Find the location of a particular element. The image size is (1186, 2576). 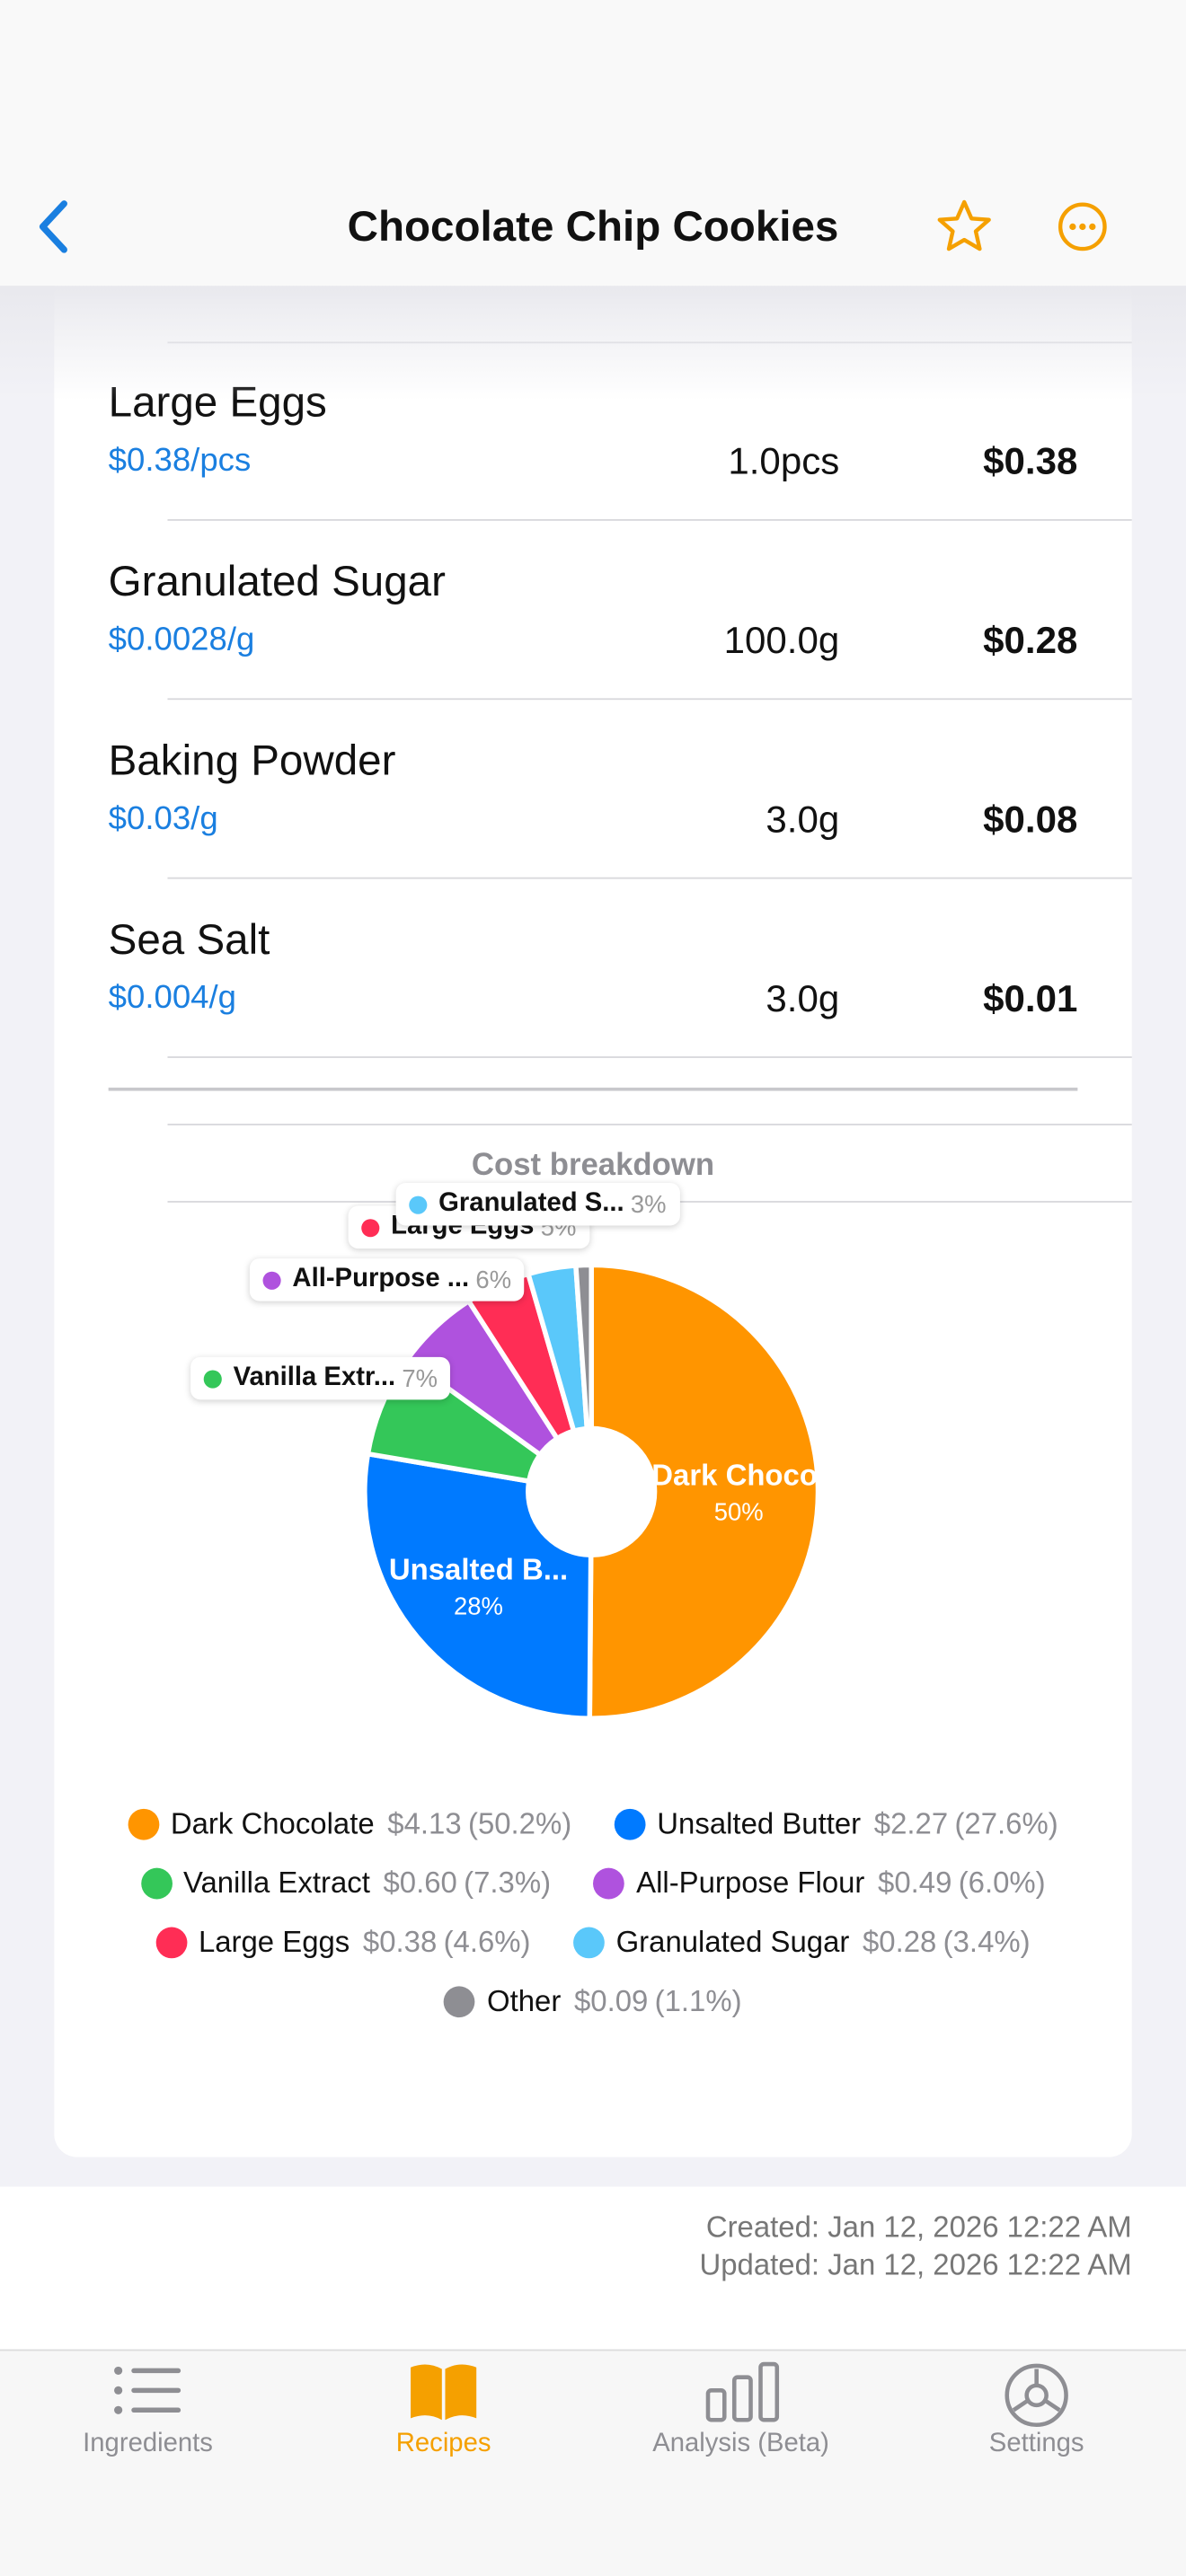

tab-ingredients: Ingredients is located at coordinates (148, 2433).